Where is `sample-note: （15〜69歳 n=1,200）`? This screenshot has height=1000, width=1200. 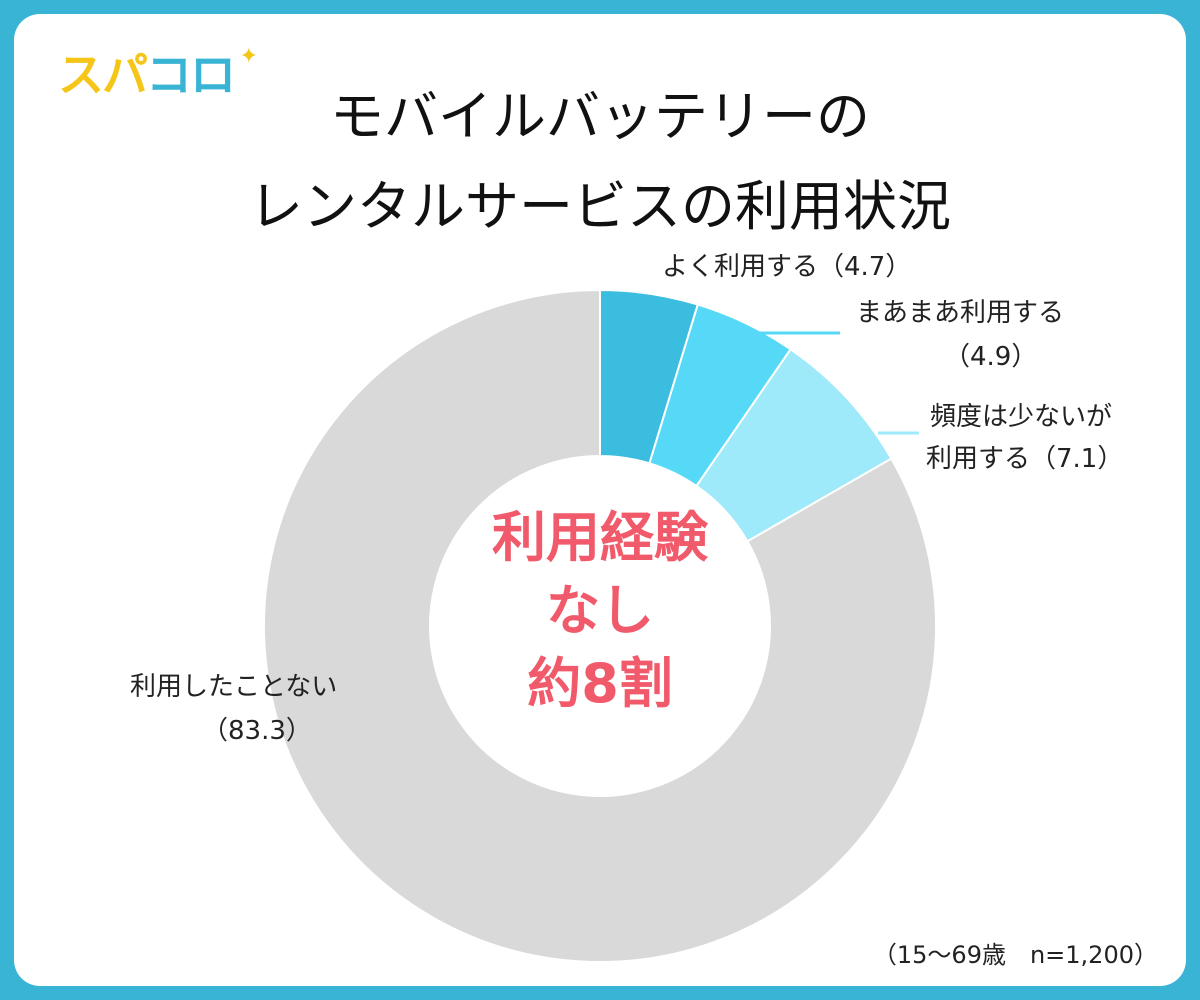 sample-note: （15〜69歳 n=1,200） is located at coordinates (1015, 955).